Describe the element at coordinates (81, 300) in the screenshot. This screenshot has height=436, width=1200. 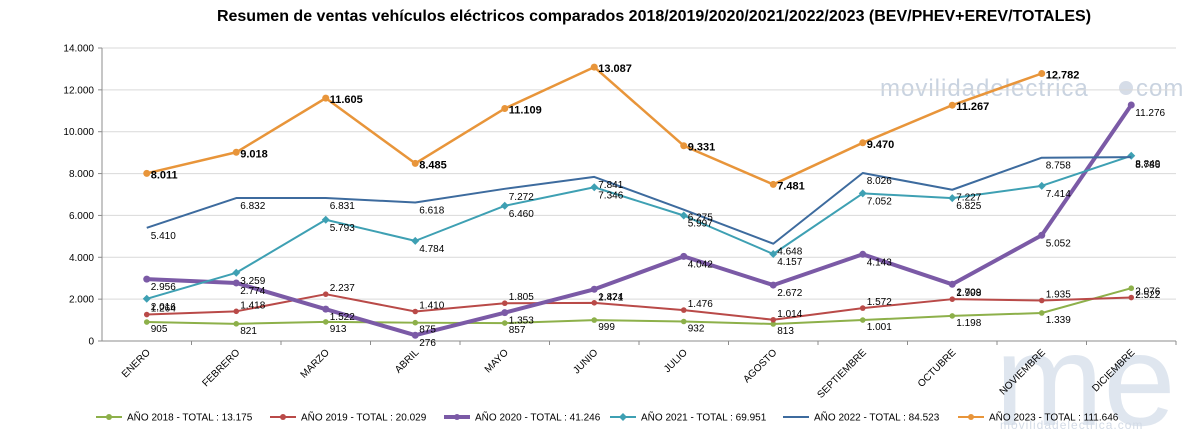
I see `y-tick-label: 2.000` at that location.